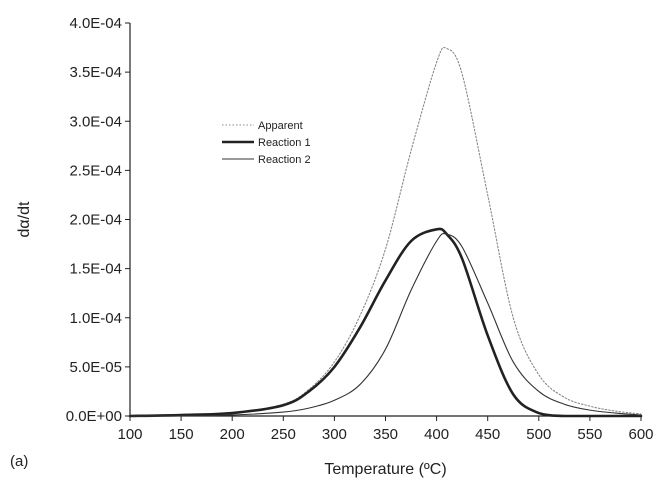 This screenshot has height=485, width=662. Describe the element at coordinates (487, 434) in the screenshot. I see `x-tick-label: 450` at that location.